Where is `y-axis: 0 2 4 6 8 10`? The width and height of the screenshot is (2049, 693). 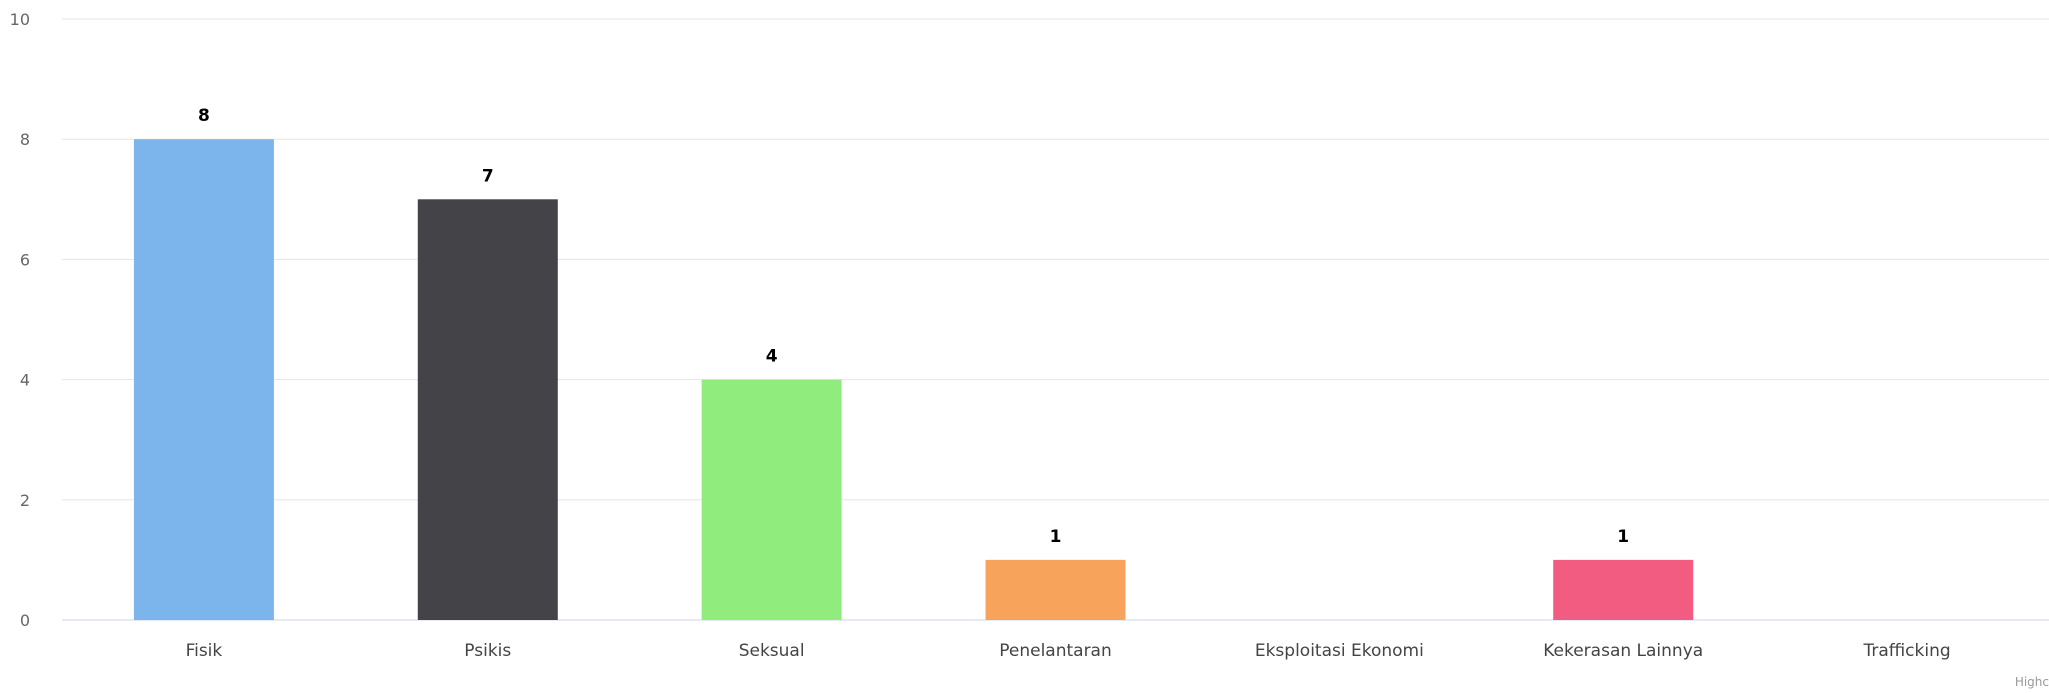 y-axis: 0 2 4 6 8 10 is located at coordinates (20, 320).